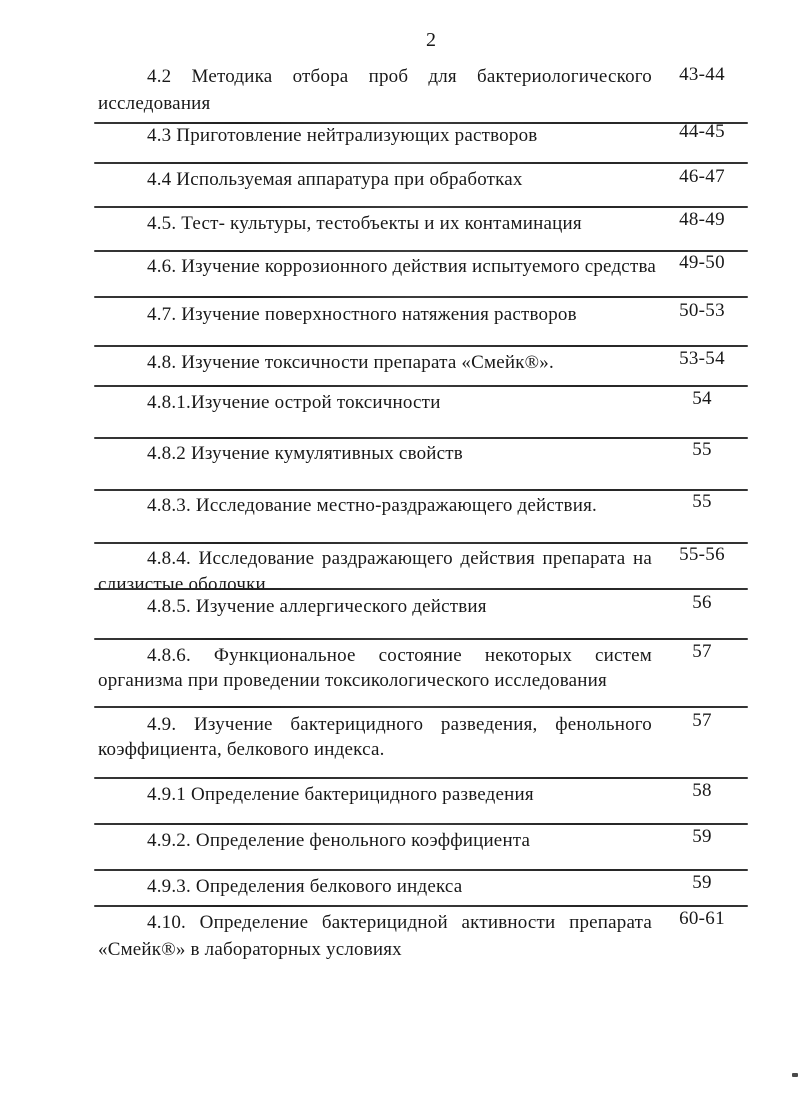  Describe the element at coordinates (294, 402) in the screenshot. I see `toc-entry-line: 4.8.1.Изучение острой токсичности` at that location.